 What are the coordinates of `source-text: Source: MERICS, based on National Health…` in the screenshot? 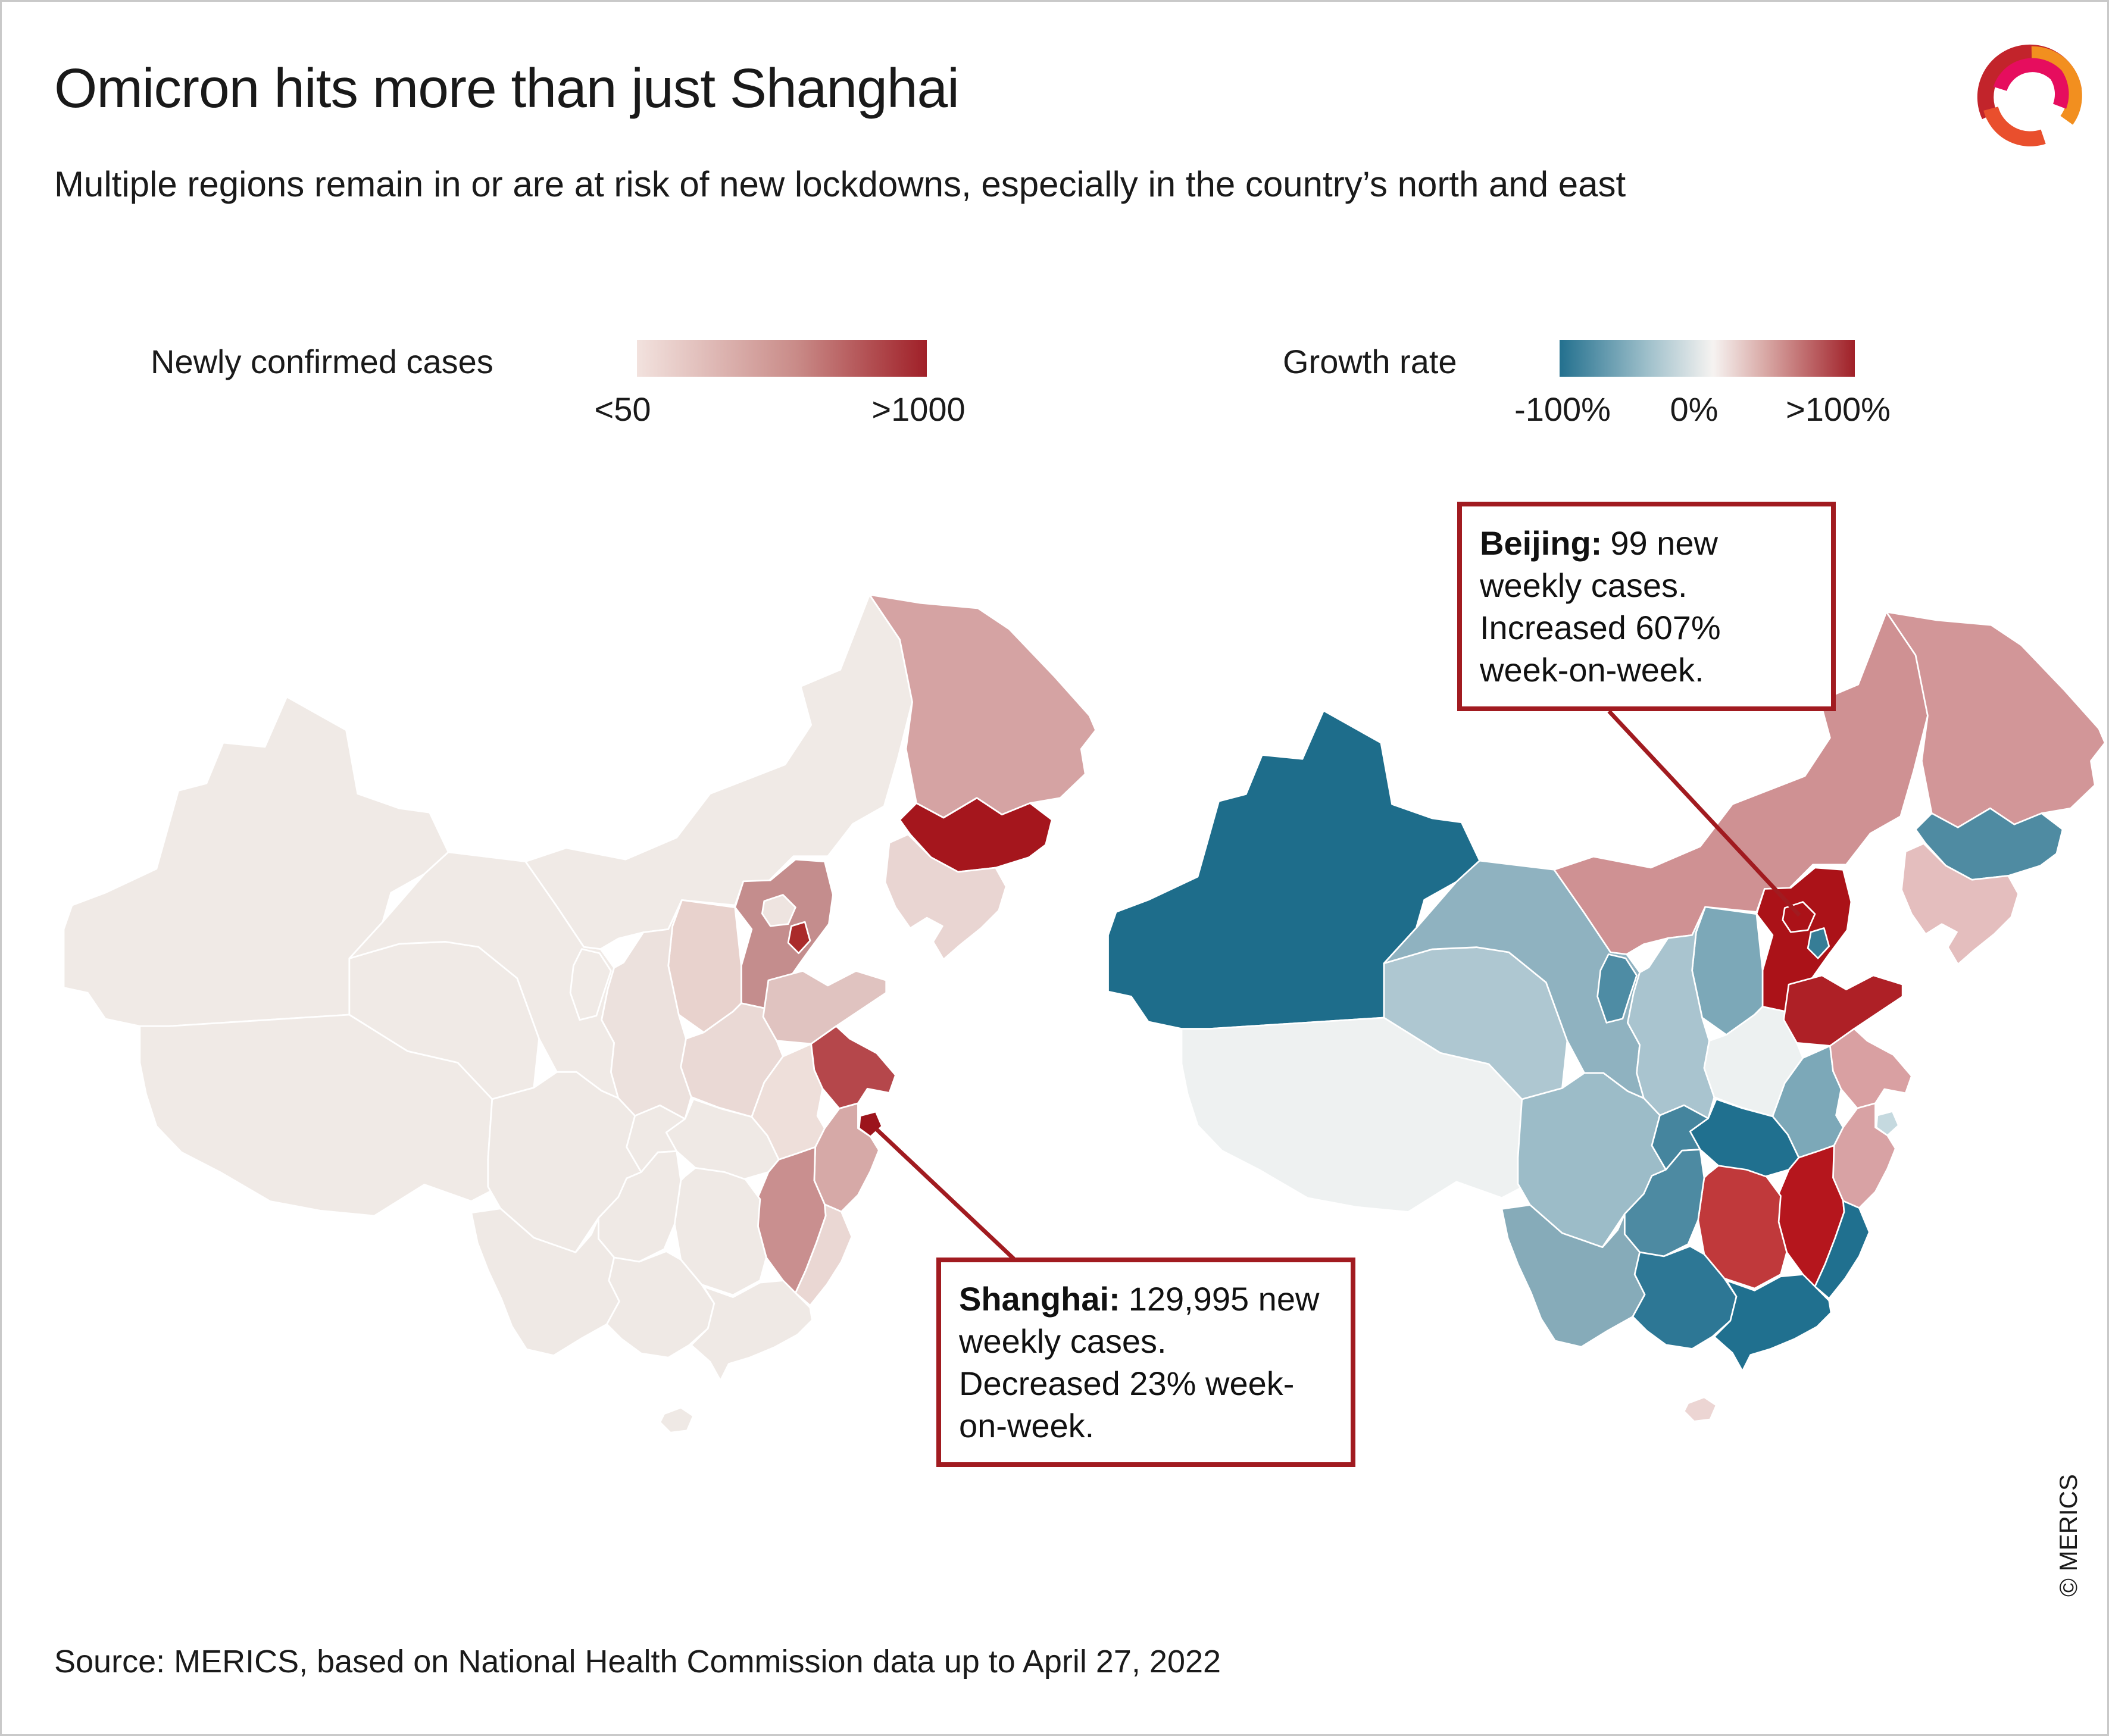 It's located at (637, 1662).